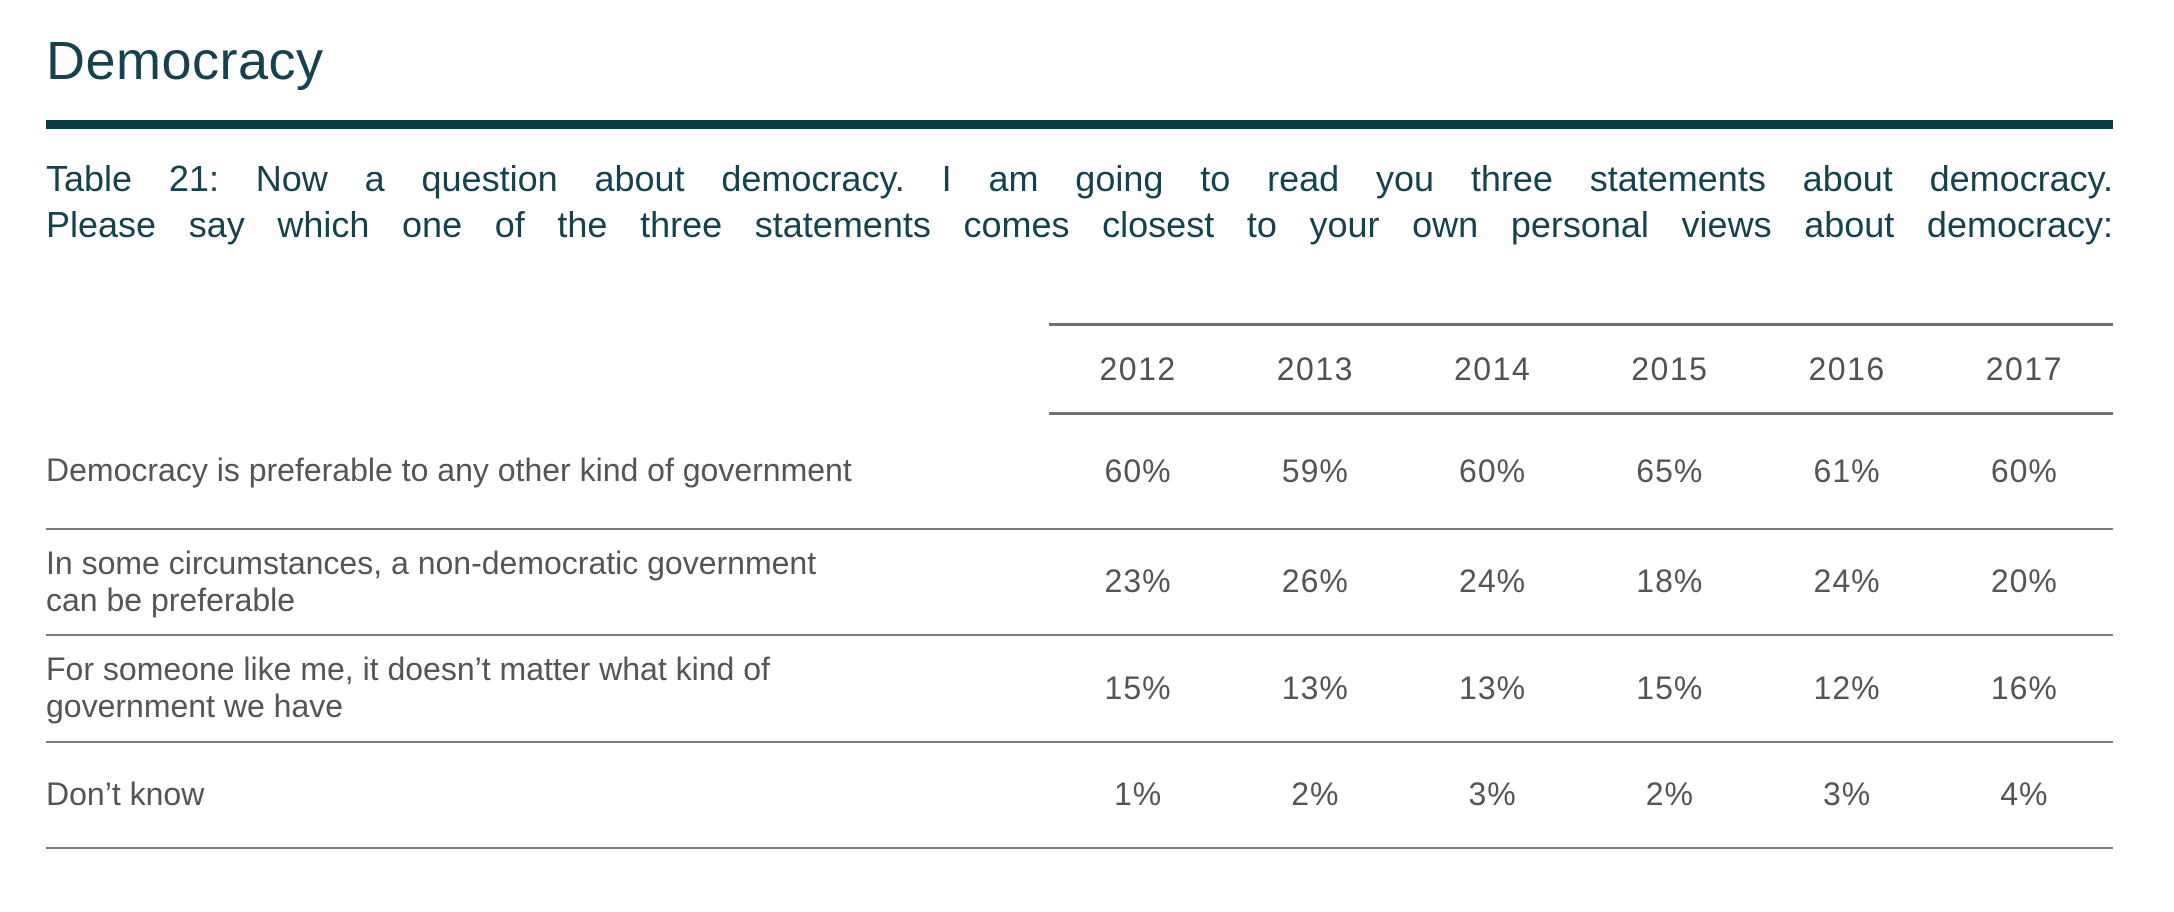 The image size is (2174, 912). Describe the element at coordinates (1847, 688) in the screenshot. I see `value-cell: 12%` at that location.